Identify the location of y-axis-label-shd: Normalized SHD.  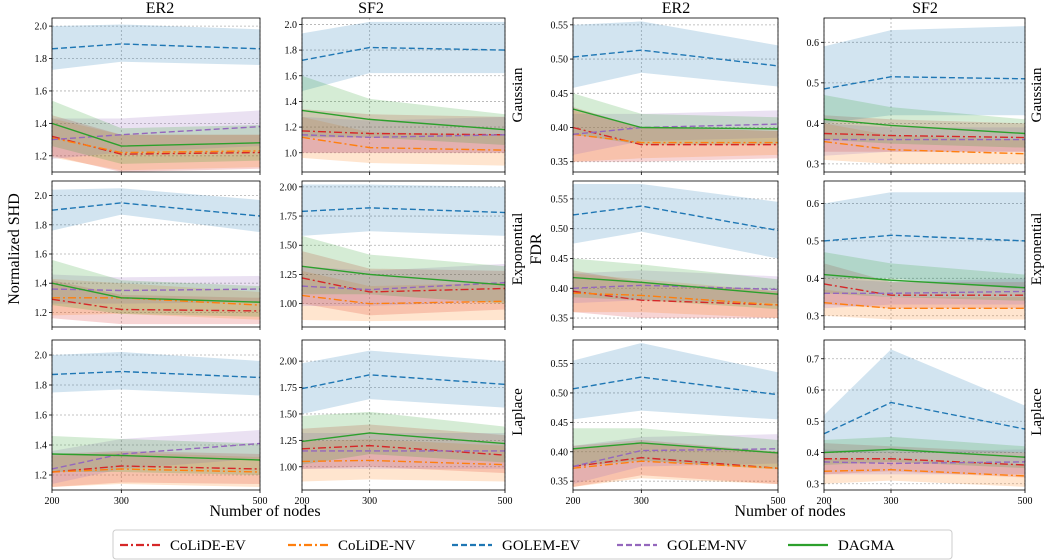
(14, 249).